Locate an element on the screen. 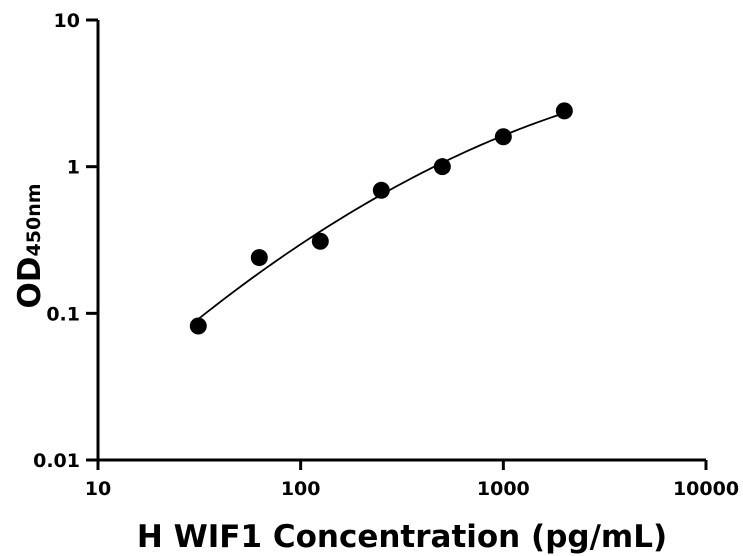 Image resolution: width=743 pixels, height=556 pixels. y-axis-title-main: OD is located at coordinates (30, 282).